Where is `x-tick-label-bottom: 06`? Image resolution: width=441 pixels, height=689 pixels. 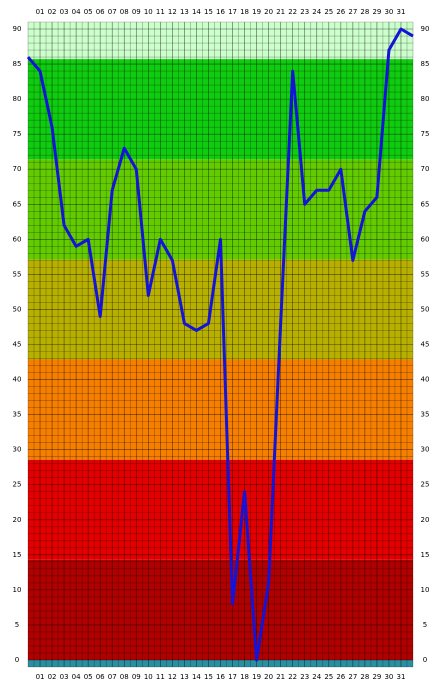 x-tick-label-bottom: 06 is located at coordinates (100, 677).